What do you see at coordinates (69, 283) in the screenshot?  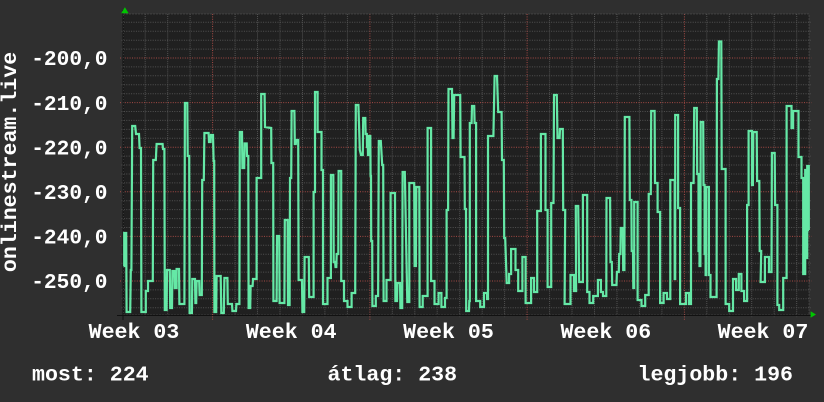 I see `svg-text: -250,0` at bounding box center [69, 283].